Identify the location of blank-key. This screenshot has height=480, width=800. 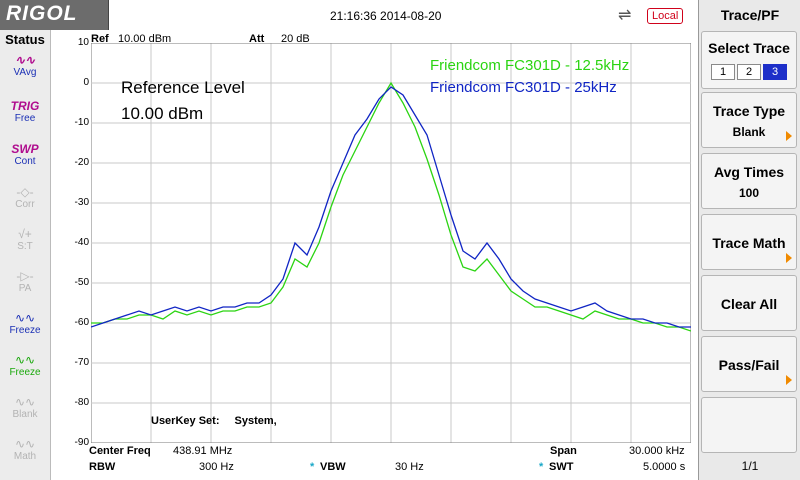
(749, 425).